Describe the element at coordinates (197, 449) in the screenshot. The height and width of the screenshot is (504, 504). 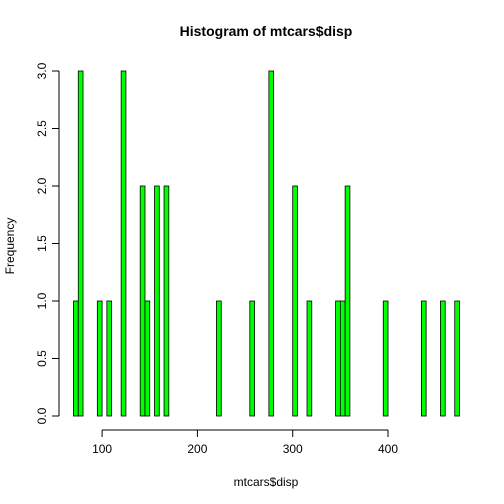
I see `x-tick-label: 200` at that location.